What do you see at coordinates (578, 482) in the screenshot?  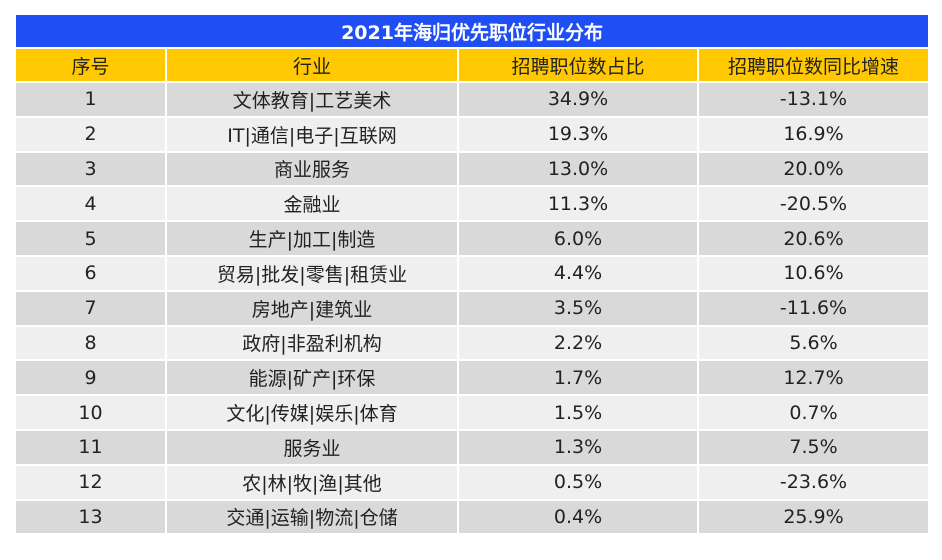 I see `share-cell: 0.5%` at bounding box center [578, 482].